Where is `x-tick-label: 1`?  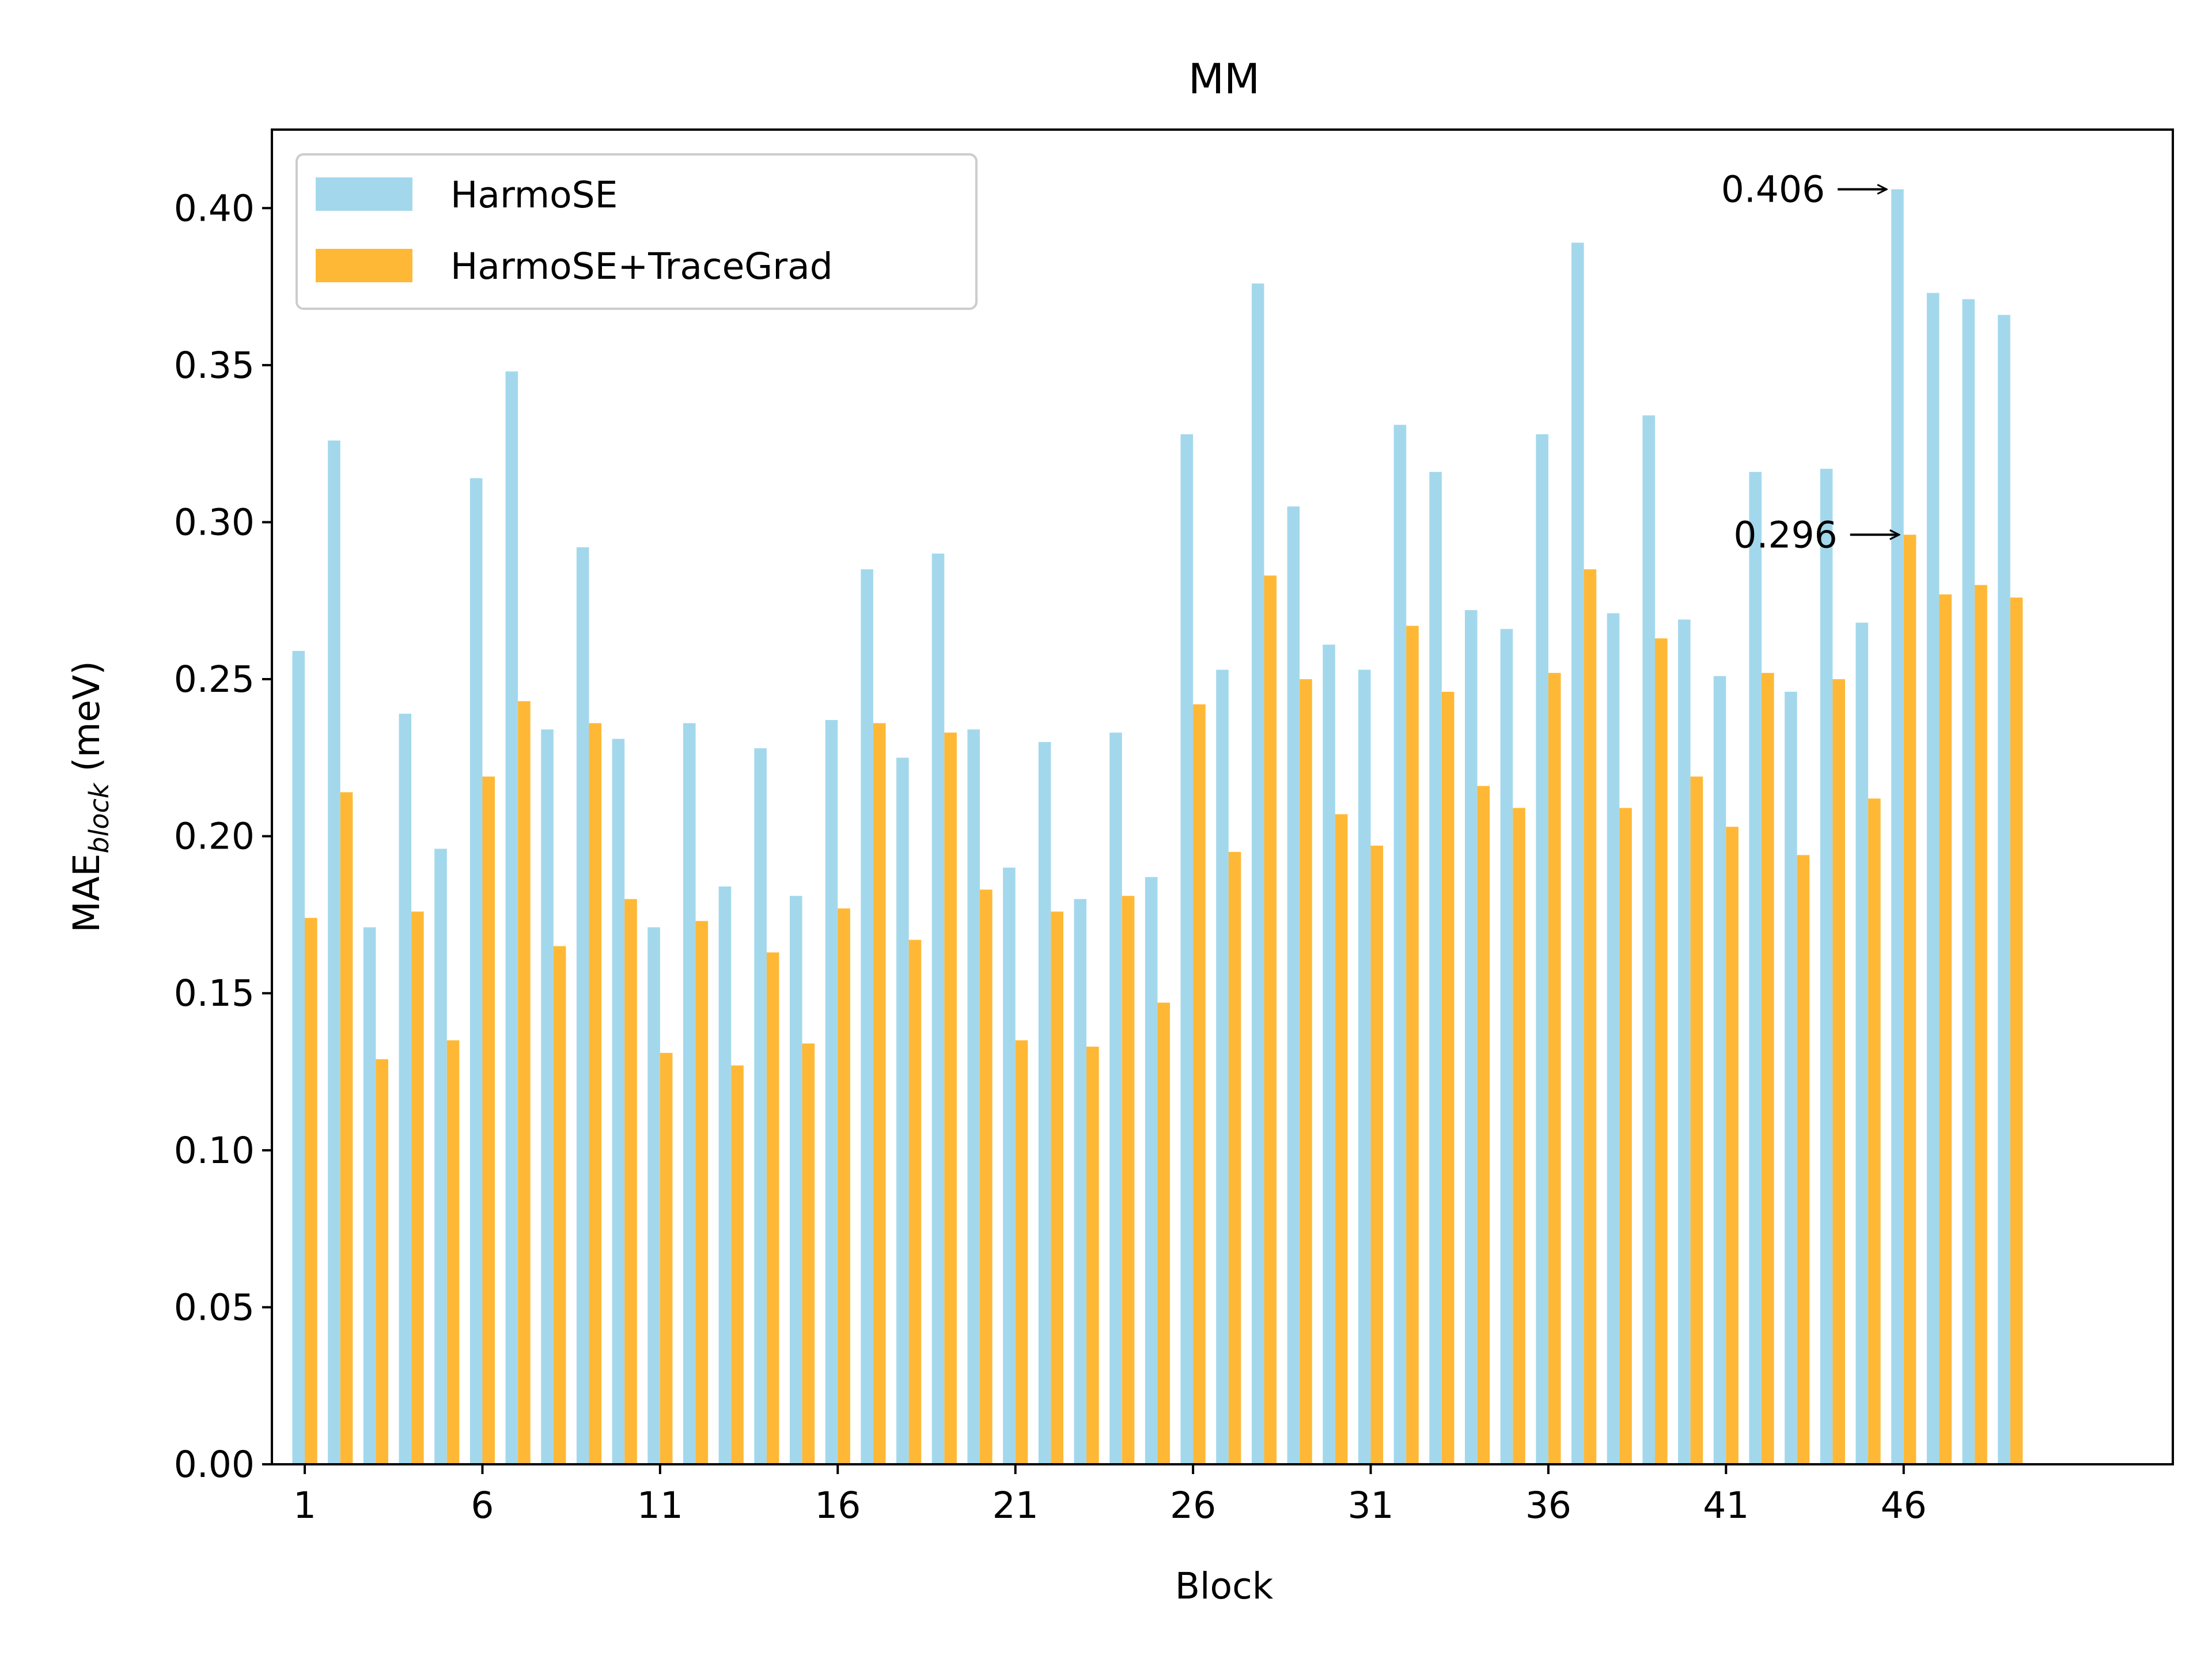
x-tick-label: 1 is located at coordinates (304, 1505).